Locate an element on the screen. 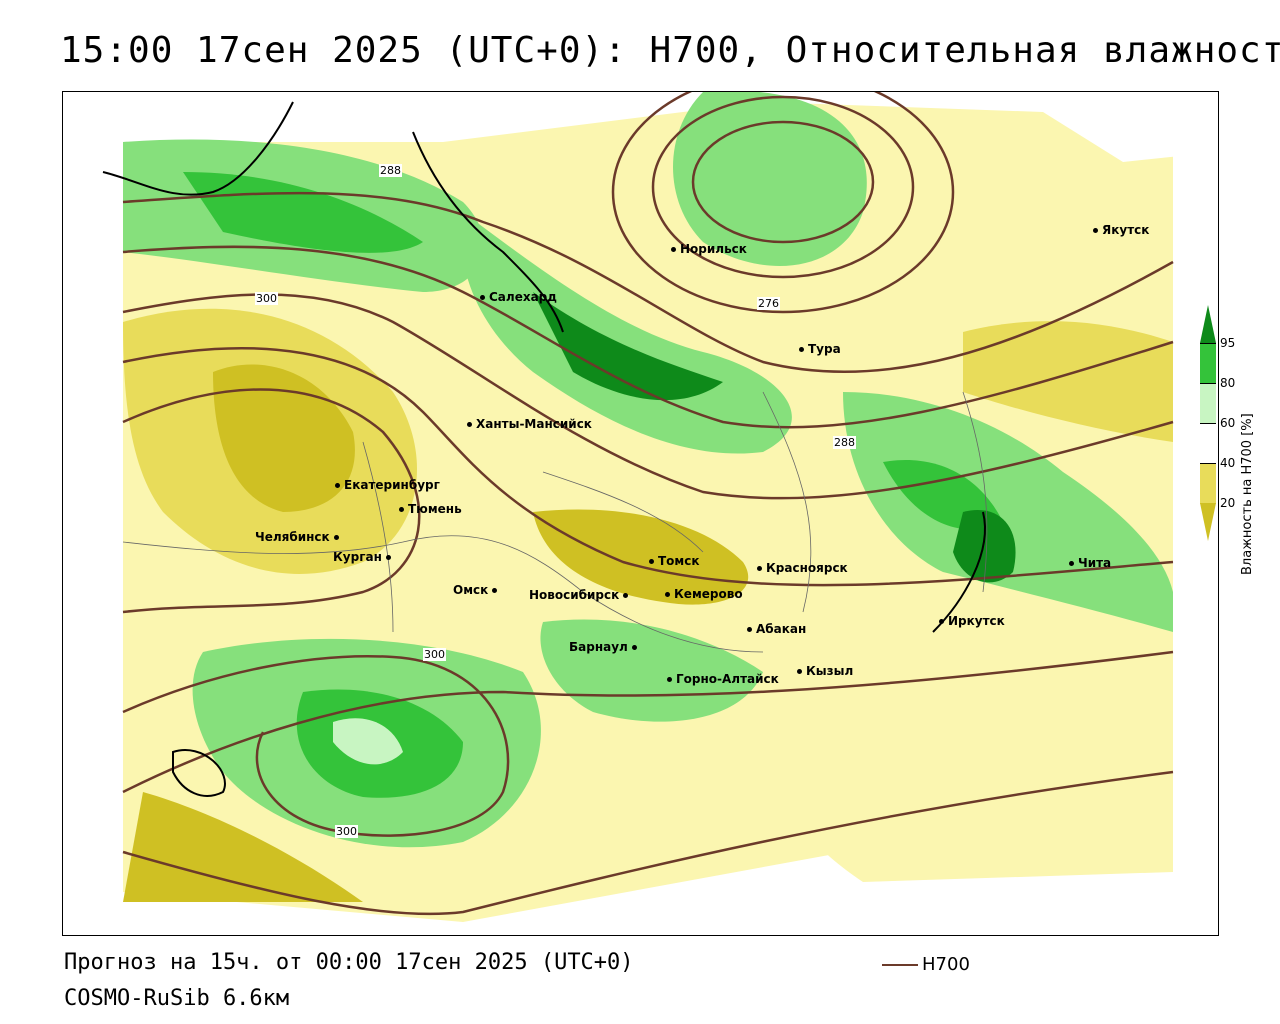  city-label: Курган is located at coordinates (357, 557).